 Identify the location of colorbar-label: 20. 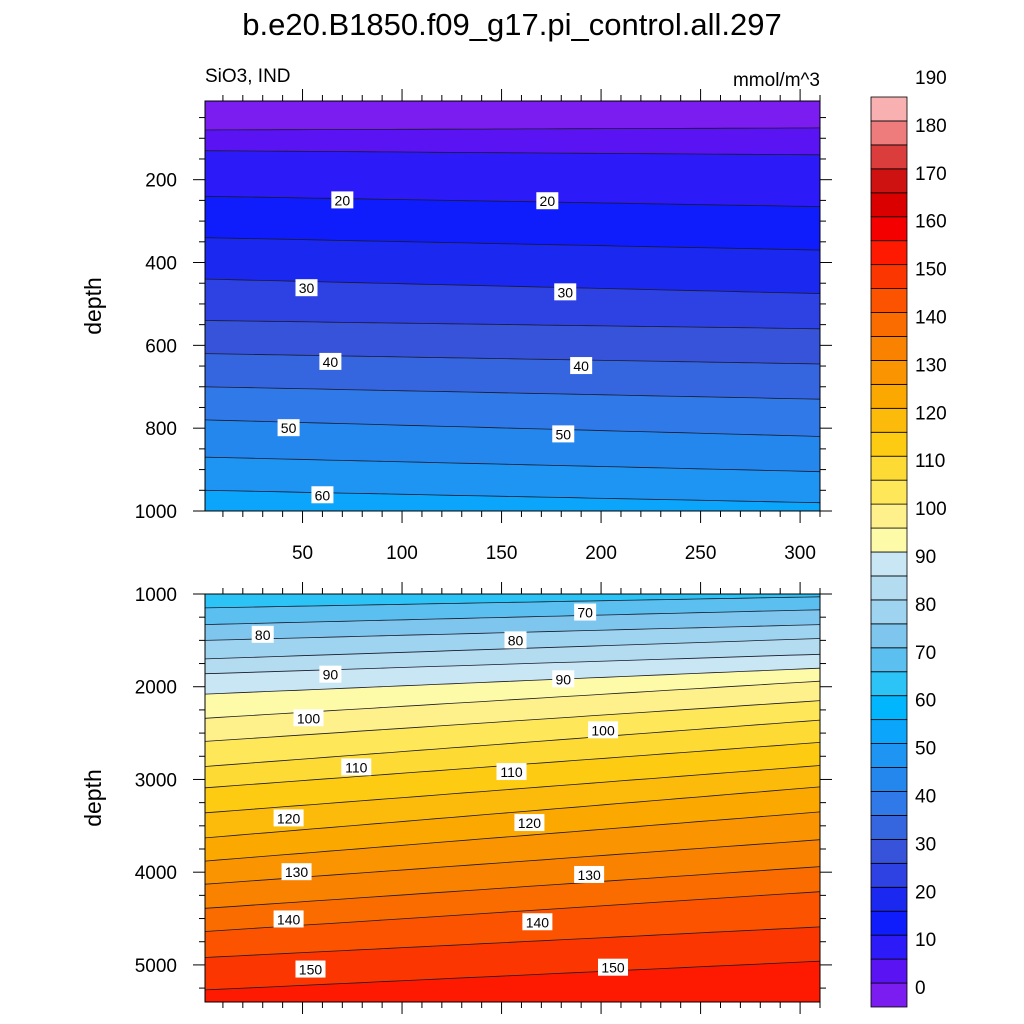
(925, 892).